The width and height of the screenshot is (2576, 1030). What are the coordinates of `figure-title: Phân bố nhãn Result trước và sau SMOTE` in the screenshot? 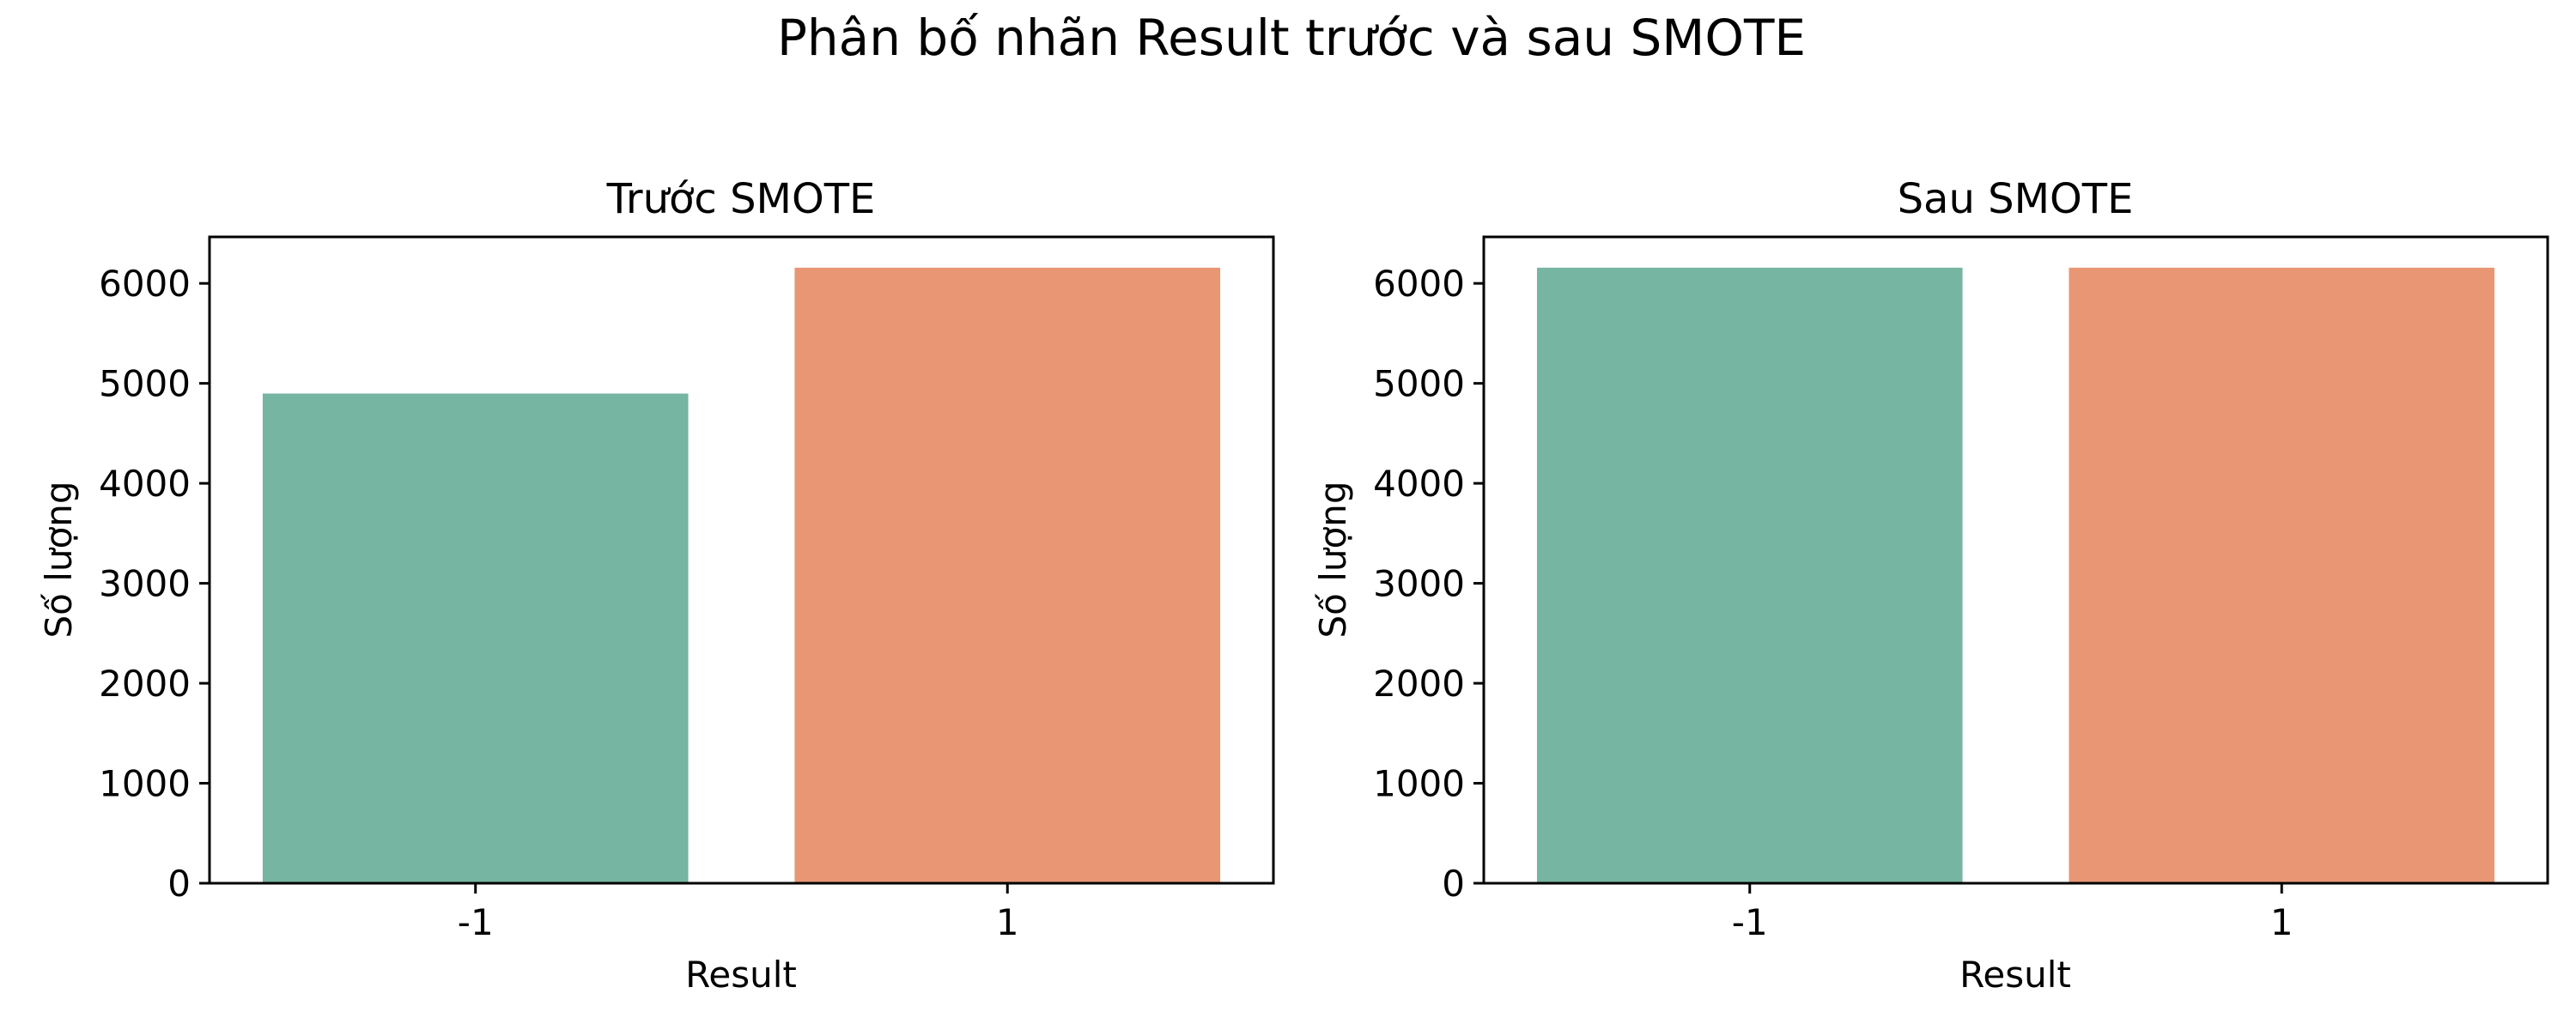 It's located at (1291, 38).